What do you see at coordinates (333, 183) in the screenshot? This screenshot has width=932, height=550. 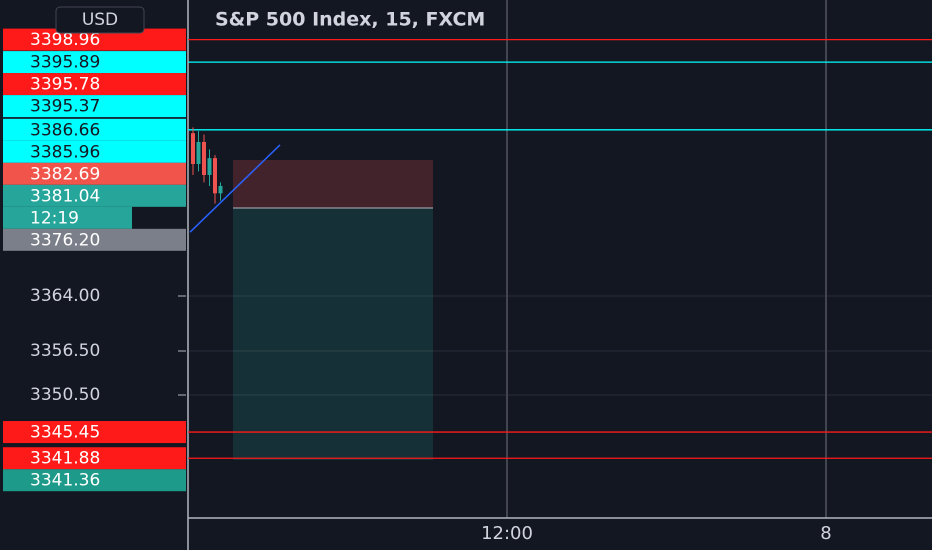 I see `stop-zone` at bounding box center [333, 183].